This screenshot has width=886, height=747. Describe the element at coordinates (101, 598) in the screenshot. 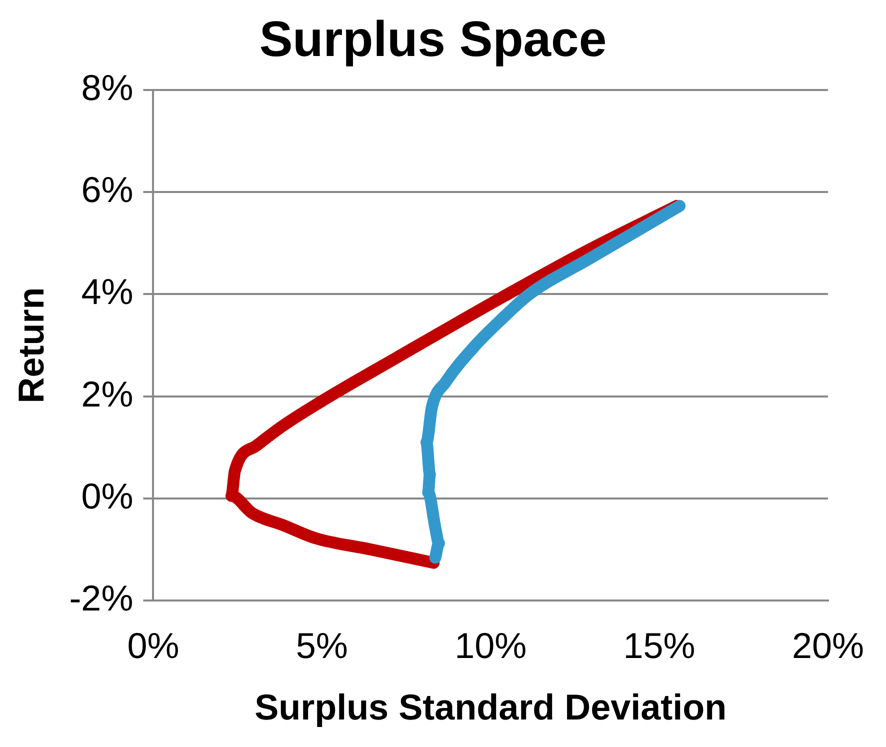

I see `y-tick-label: -2%` at that location.